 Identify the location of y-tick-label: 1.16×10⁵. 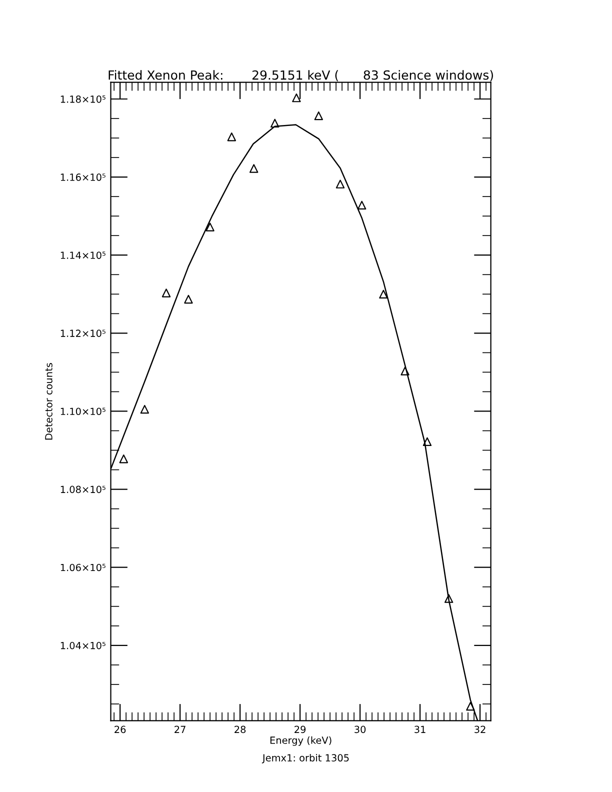
(83, 177).